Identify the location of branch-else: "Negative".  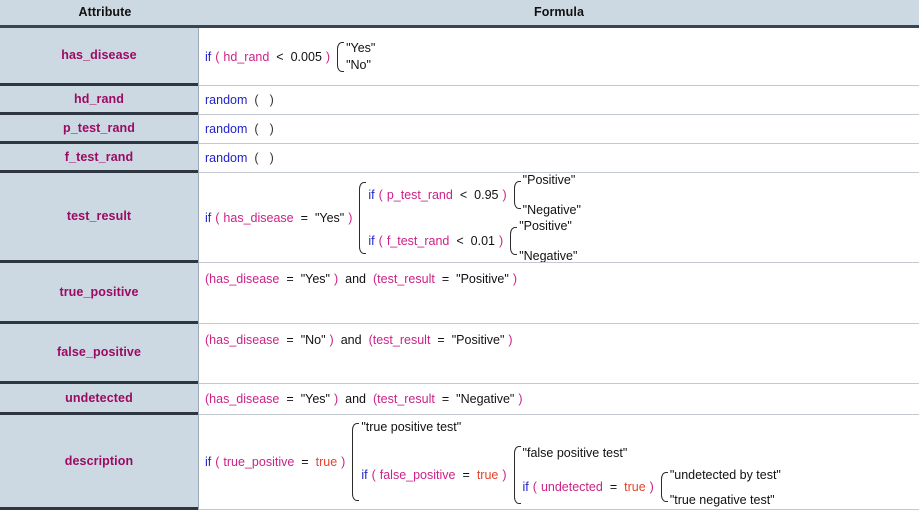
(548, 255).